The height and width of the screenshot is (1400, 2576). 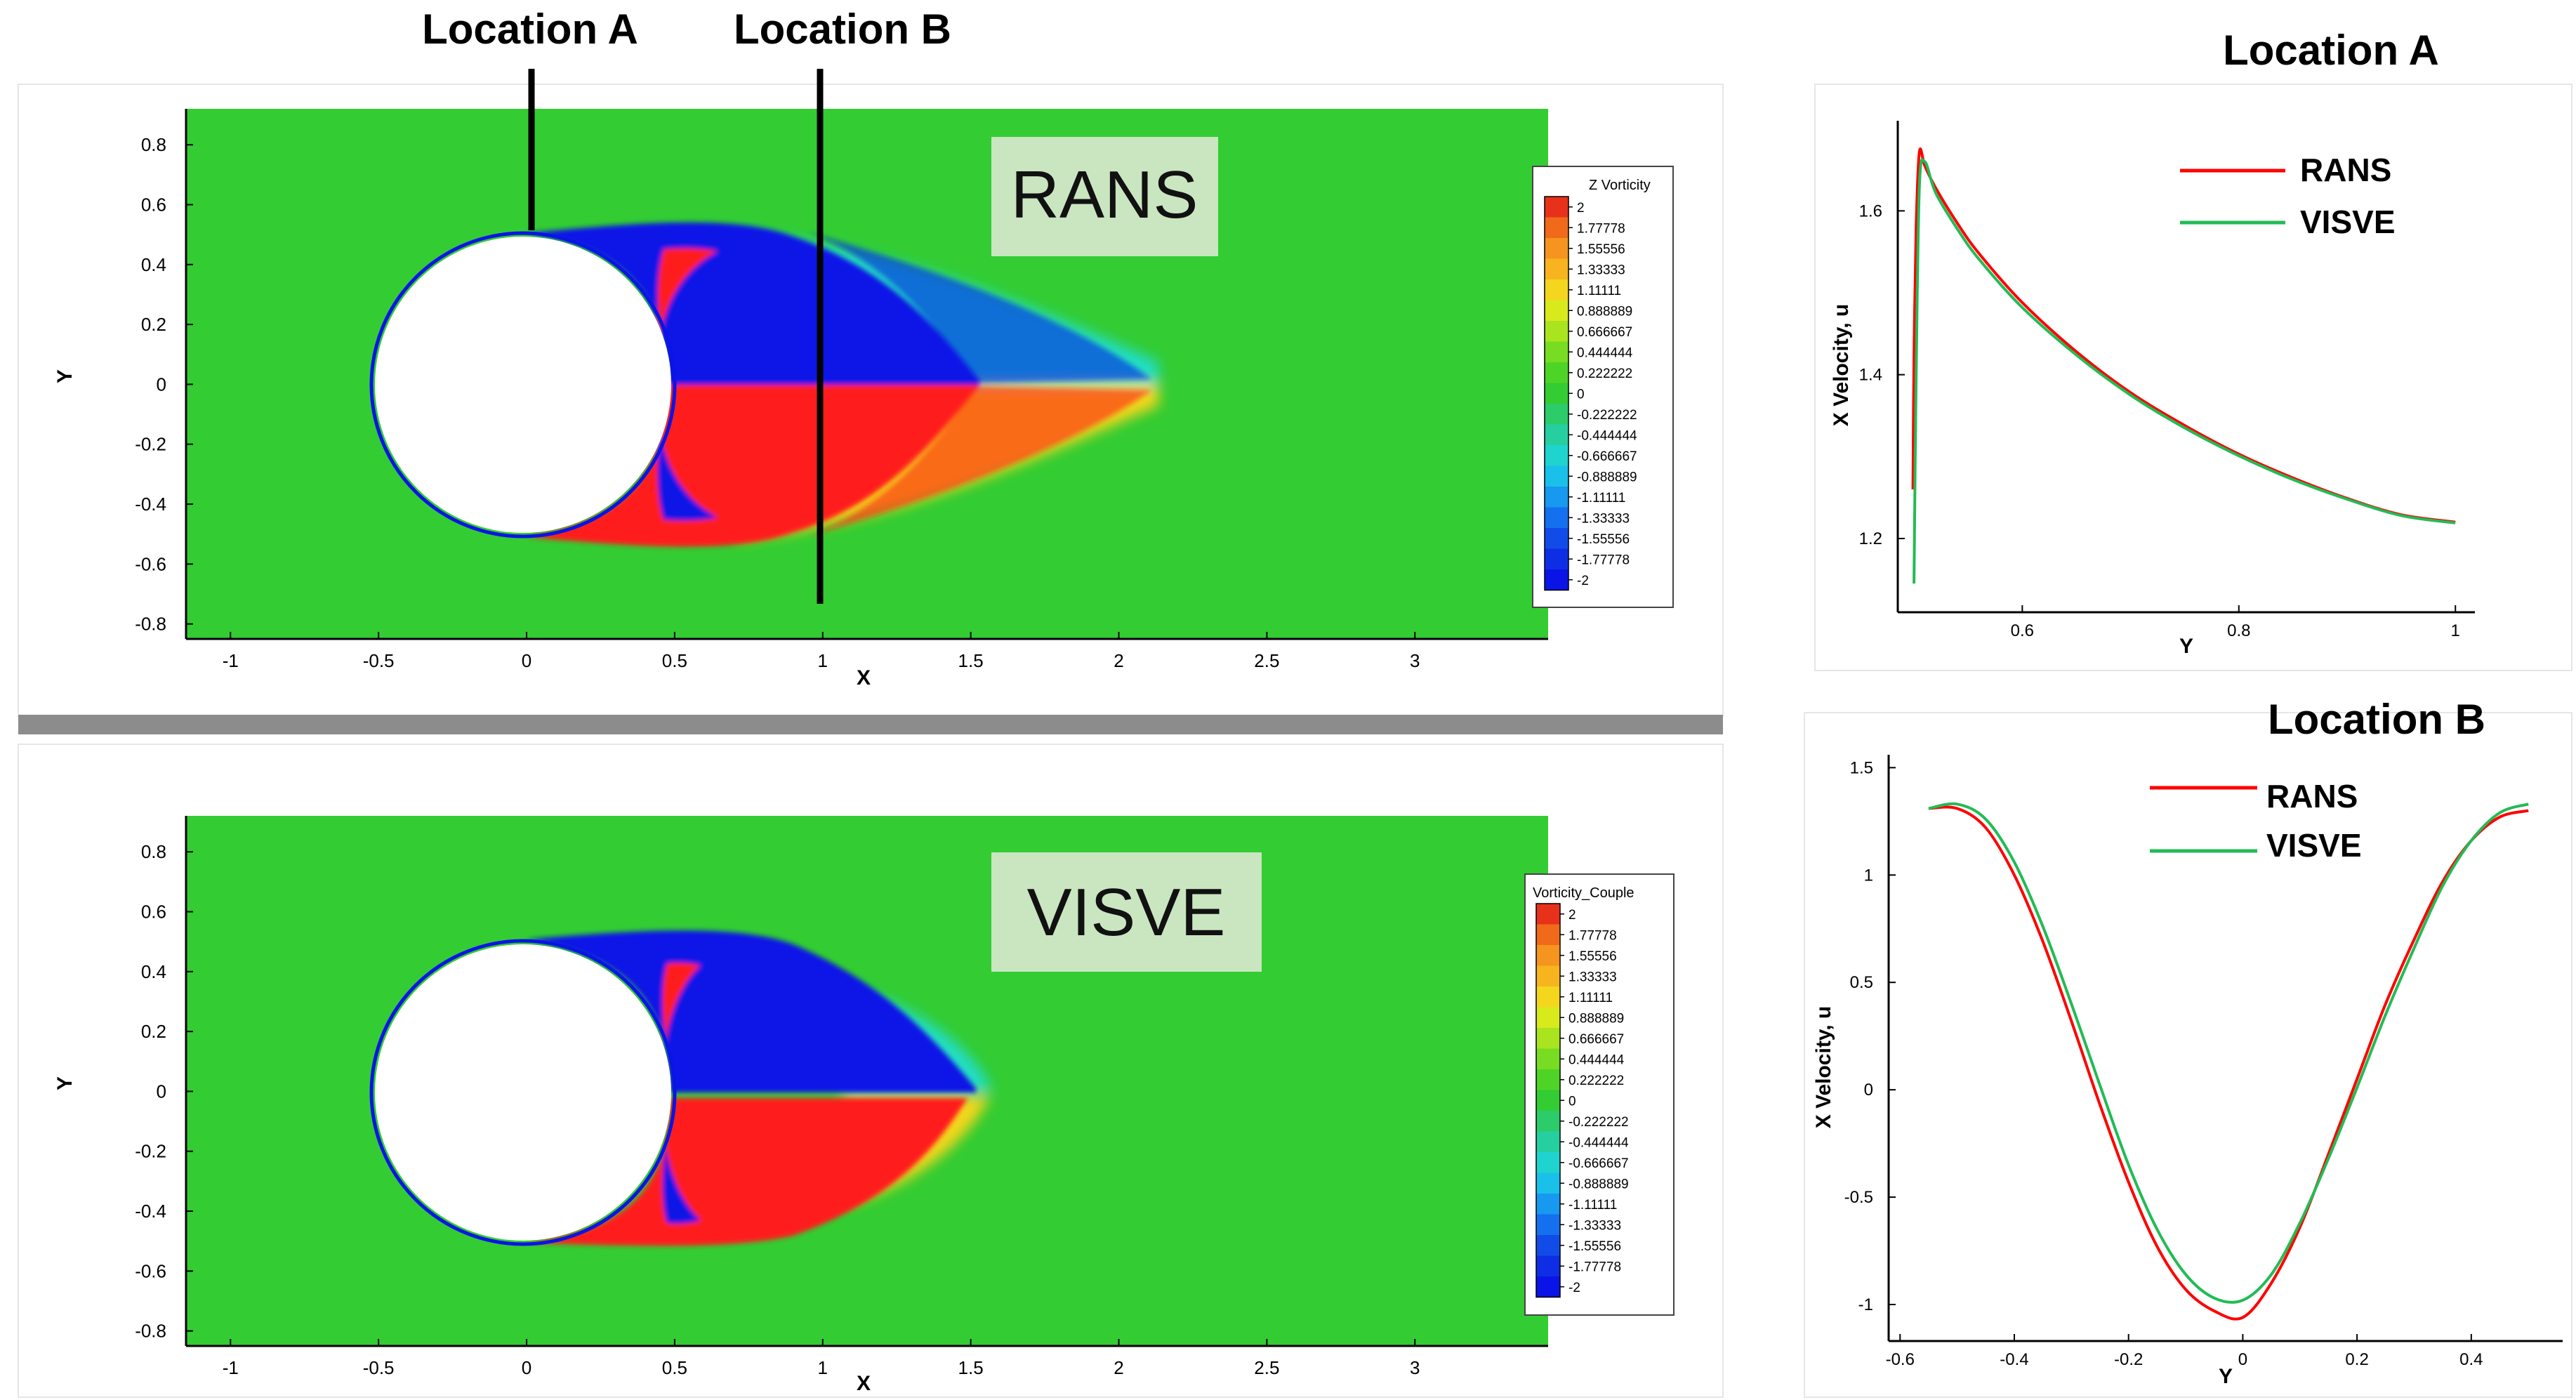 What do you see at coordinates (1592, 956) in the screenshot?
I see `visve-legend-level: 1.55556` at bounding box center [1592, 956].